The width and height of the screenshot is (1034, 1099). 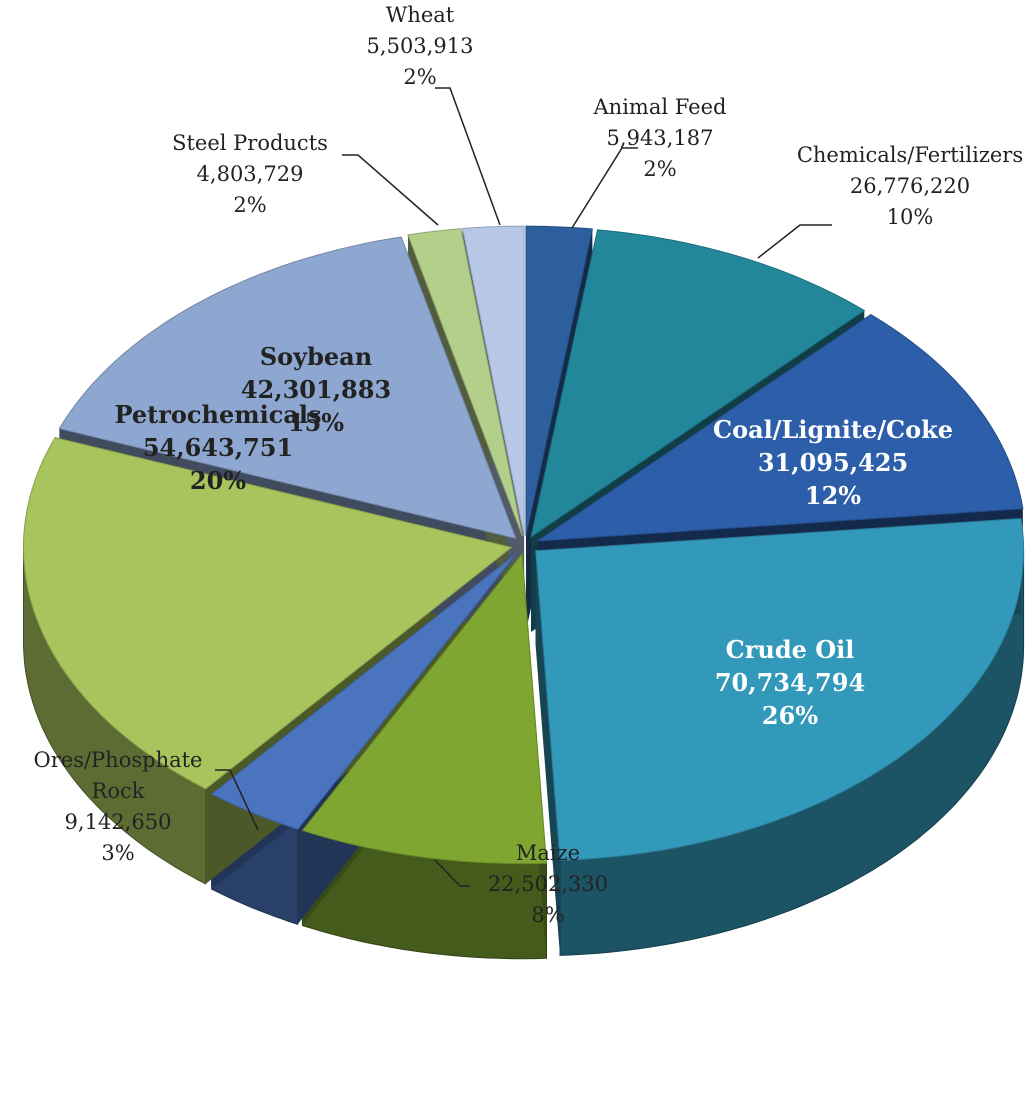 I want to click on label-name: Steel Products, so click(x=250, y=143).